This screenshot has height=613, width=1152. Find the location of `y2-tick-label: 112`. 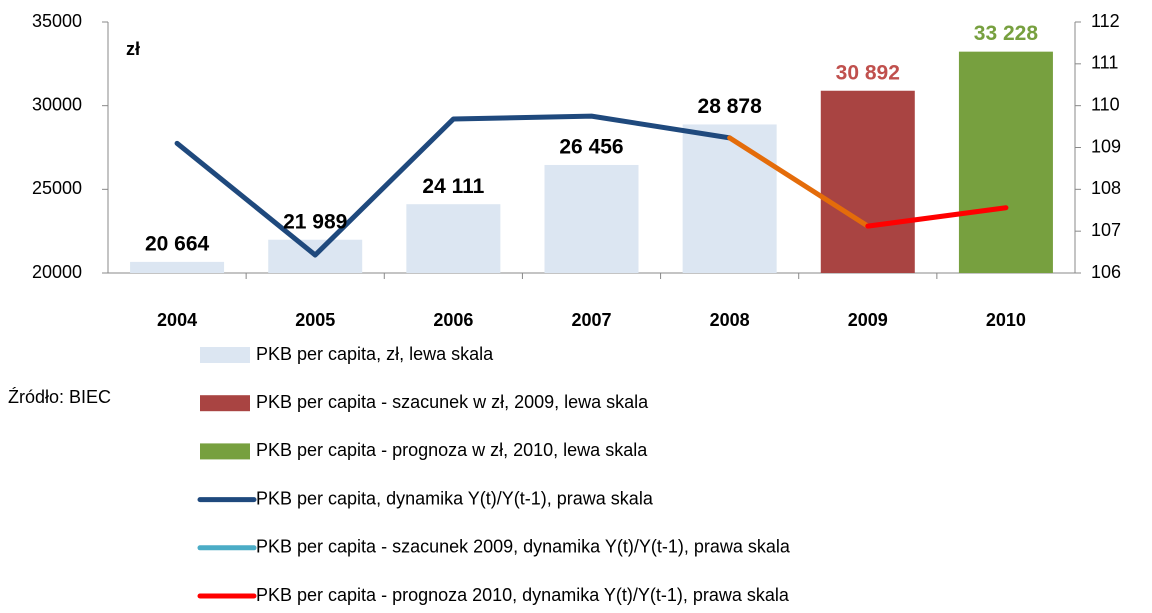

y2-tick-label: 112 is located at coordinates (1105, 21).